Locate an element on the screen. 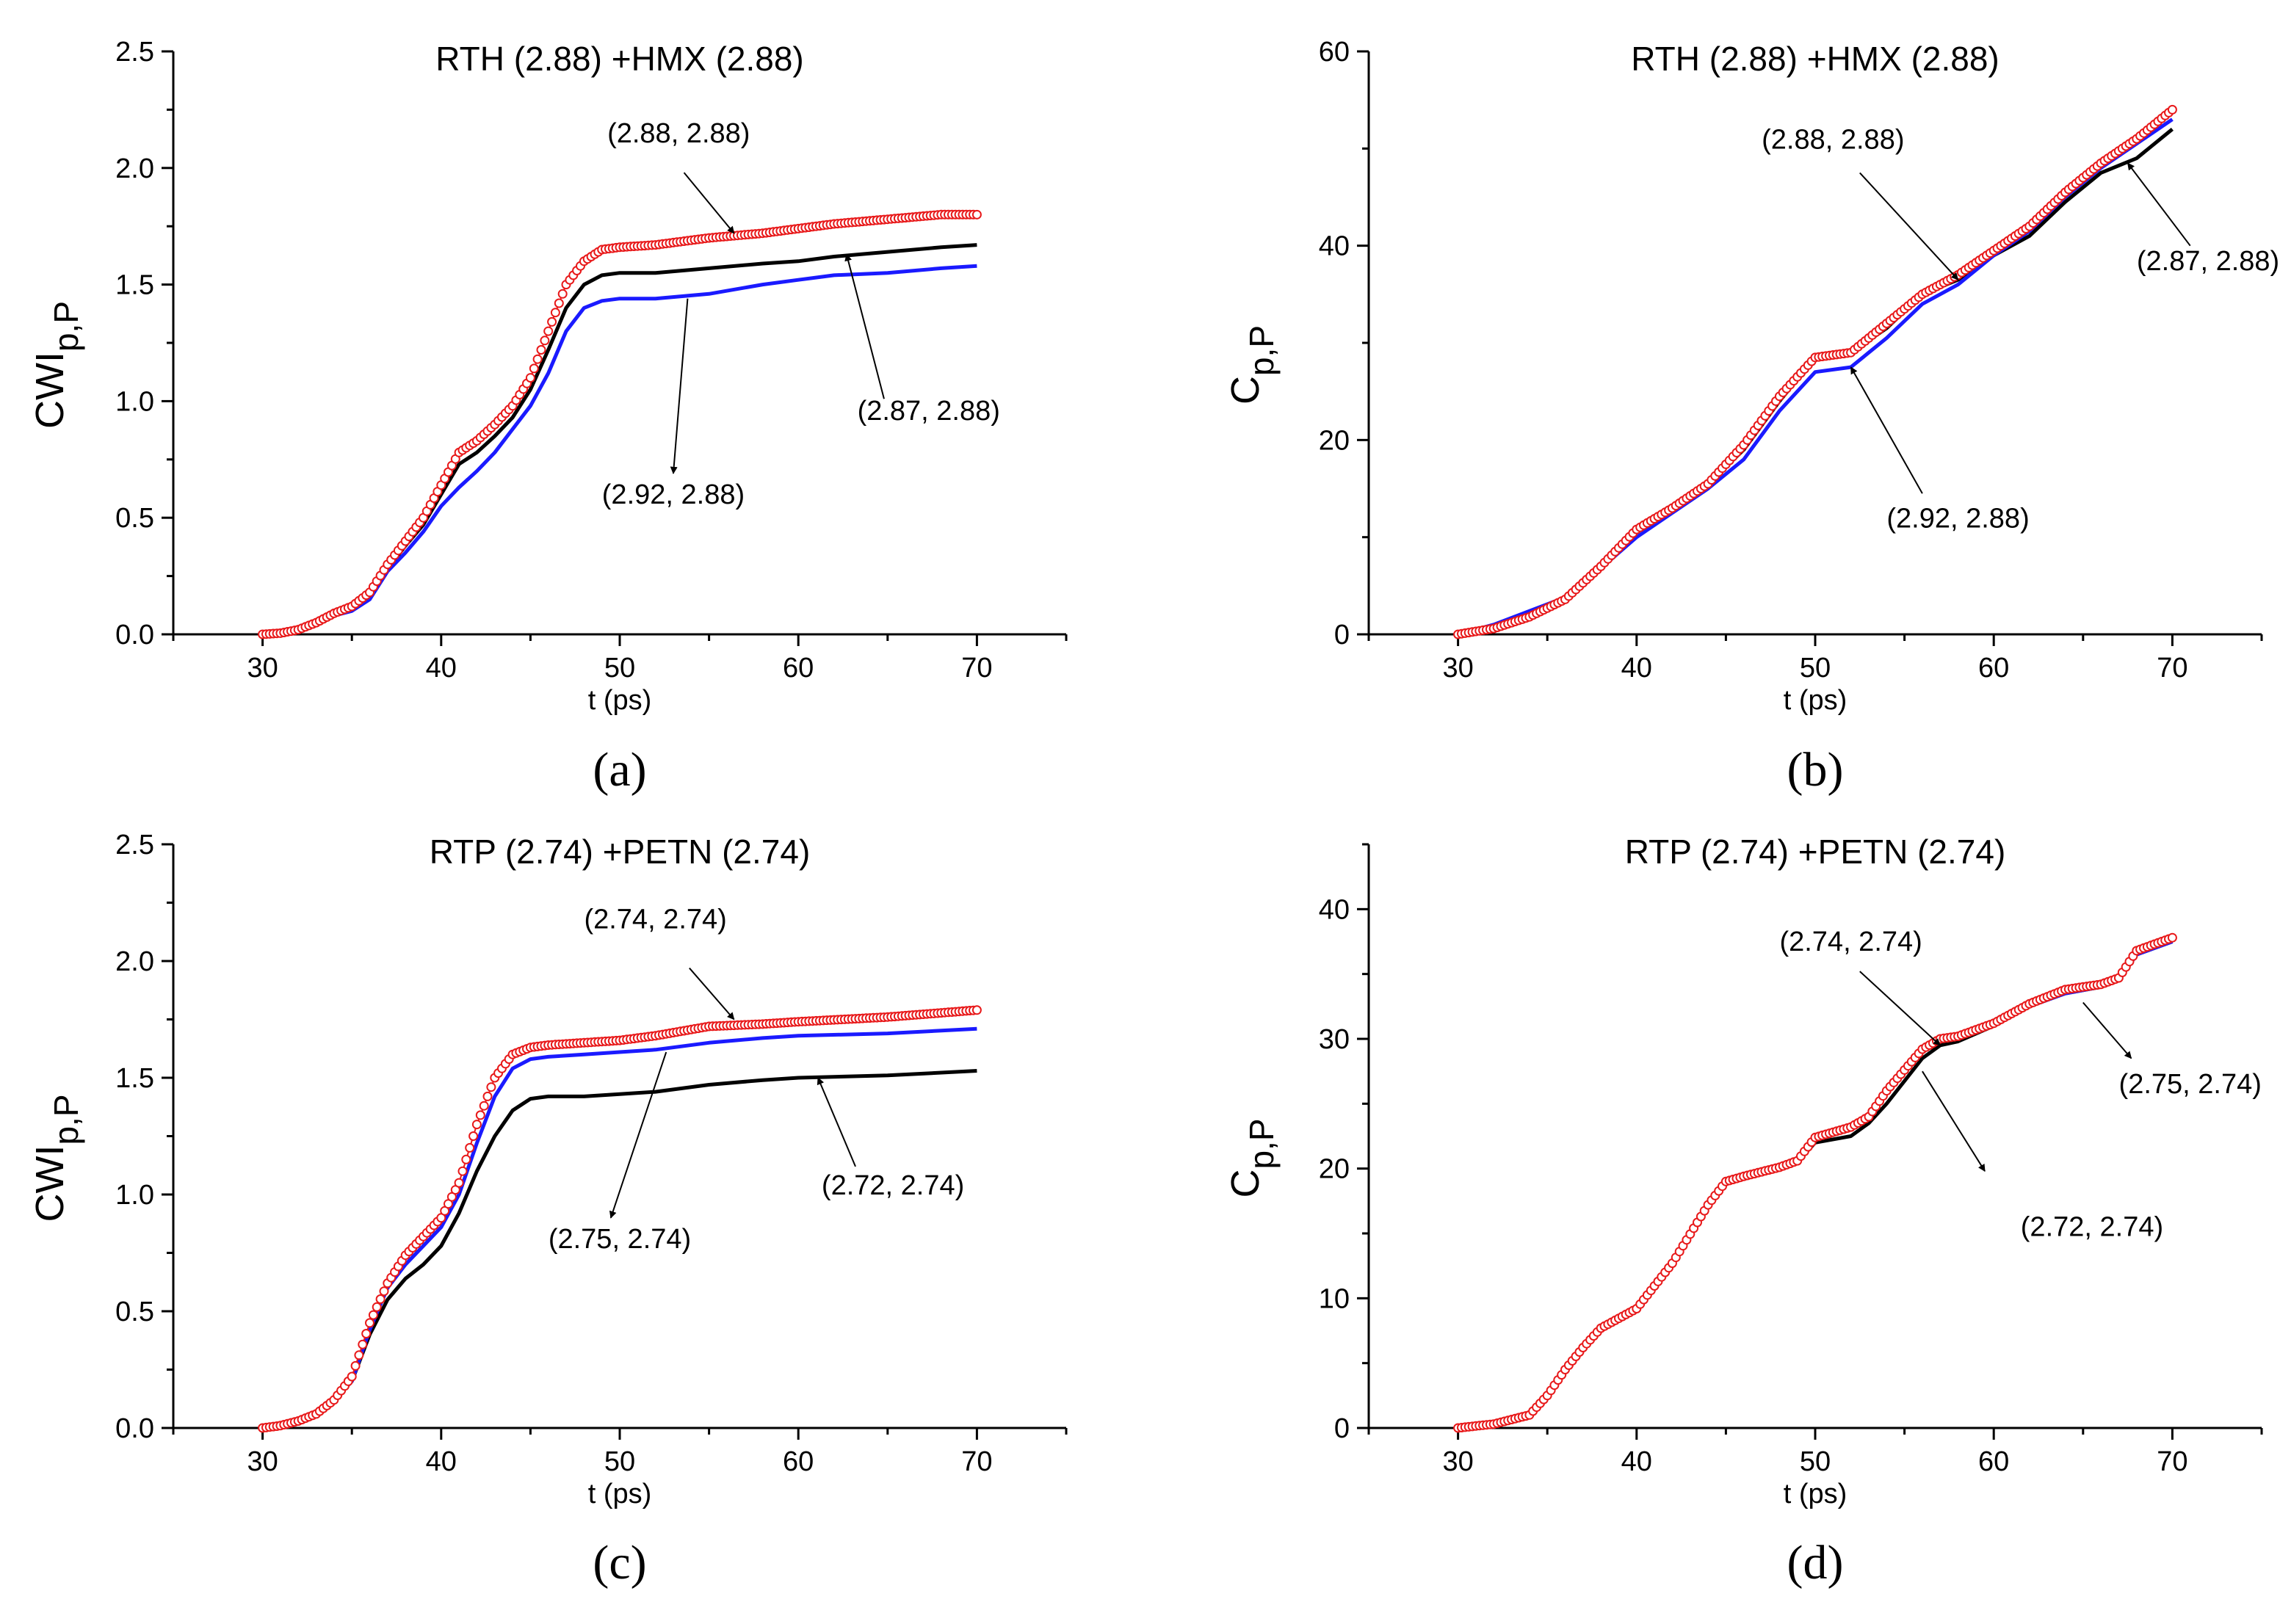 The width and height of the screenshot is (2280, 1624). y-tick-label: 0.5 is located at coordinates (134, 518).